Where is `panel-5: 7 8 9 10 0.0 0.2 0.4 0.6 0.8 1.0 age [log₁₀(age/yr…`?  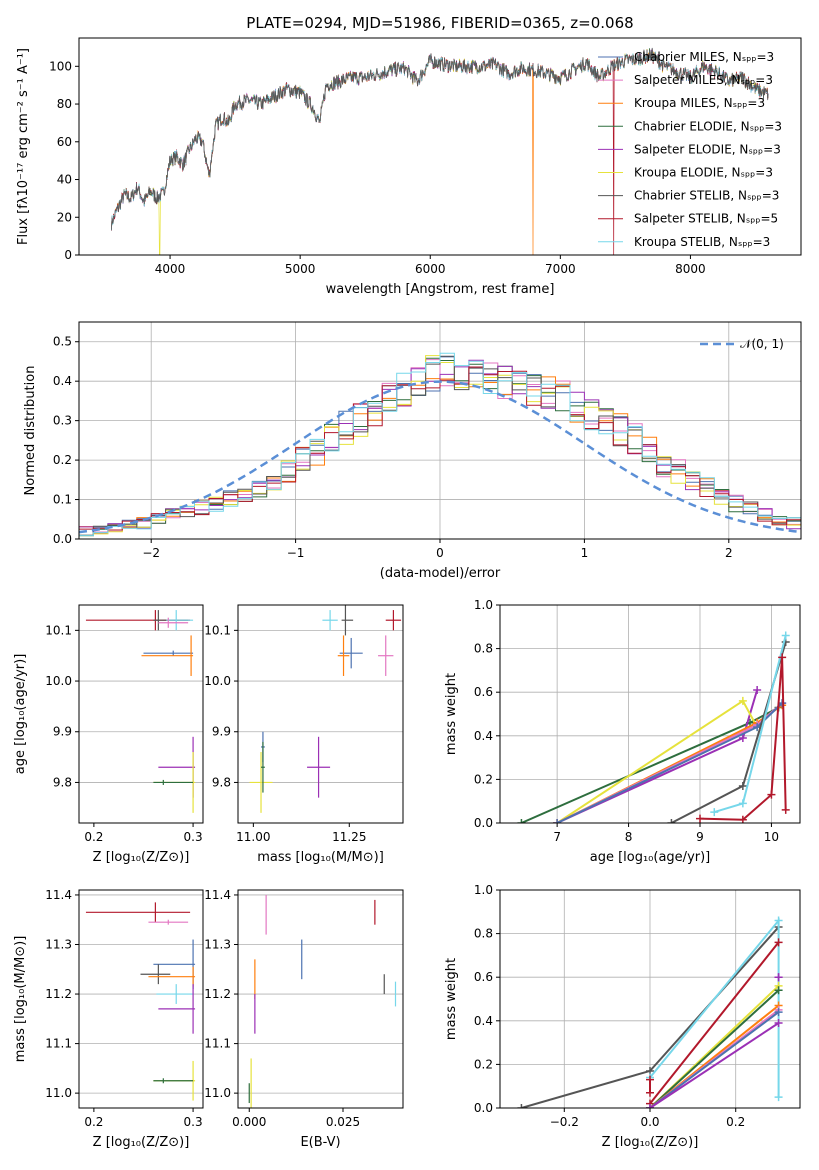
panel-5: 7 8 9 10 0.0 0.2 0.4 0.6 0.8 1.0 age [log₁₀(age/yr… is located at coordinates (622, 731).